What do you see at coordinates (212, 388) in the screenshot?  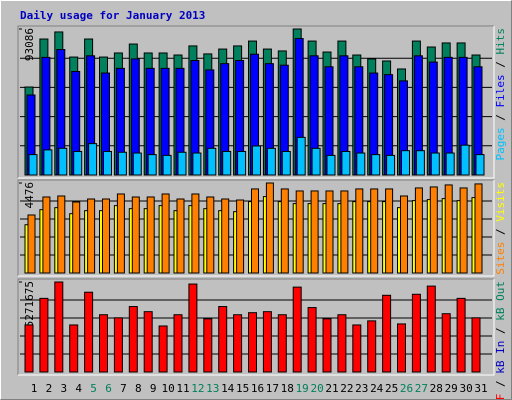 I see `x-tick-label: 13` at bounding box center [212, 388].